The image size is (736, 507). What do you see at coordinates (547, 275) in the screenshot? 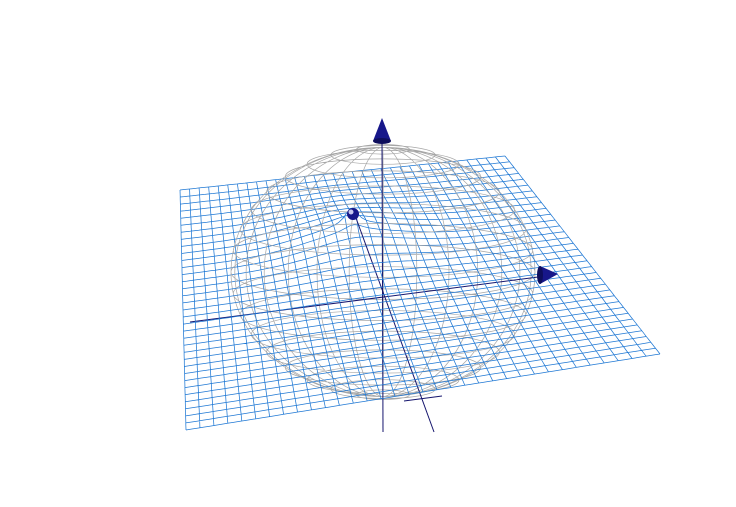
I see `x-axis-arrow-icon` at bounding box center [547, 275].